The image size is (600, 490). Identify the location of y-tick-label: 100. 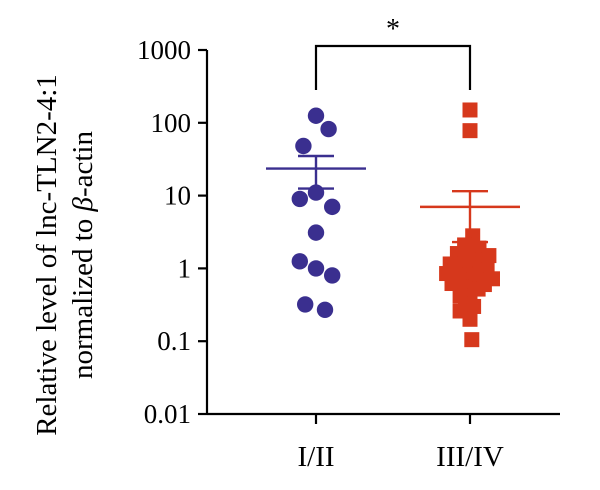
(171, 123).